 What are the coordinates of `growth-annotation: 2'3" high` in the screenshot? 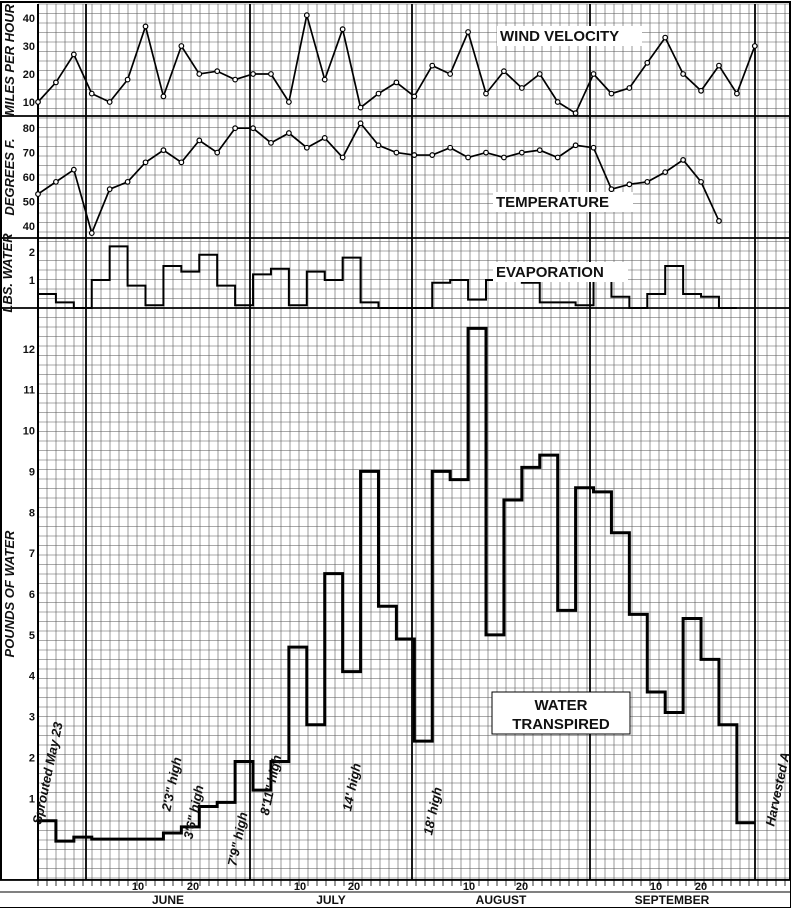 It's located at (171, 785).